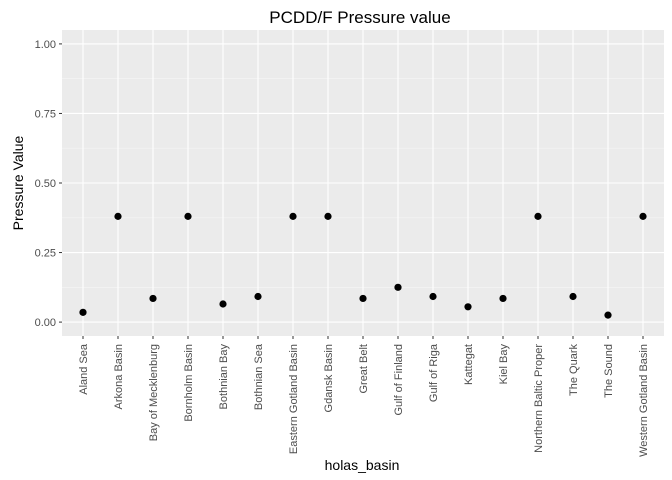 Image resolution: width=672 pixels, height=480 pixels. What do you see at coordinates (45, 45) in the screenshot?
I see `y-tick-label: 1.00` at bounding box center [45, 45].